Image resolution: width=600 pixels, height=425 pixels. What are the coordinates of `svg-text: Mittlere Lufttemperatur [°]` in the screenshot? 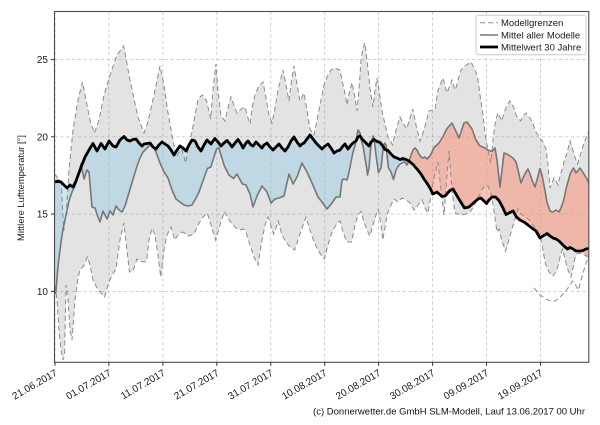 It's located at (20, 188).